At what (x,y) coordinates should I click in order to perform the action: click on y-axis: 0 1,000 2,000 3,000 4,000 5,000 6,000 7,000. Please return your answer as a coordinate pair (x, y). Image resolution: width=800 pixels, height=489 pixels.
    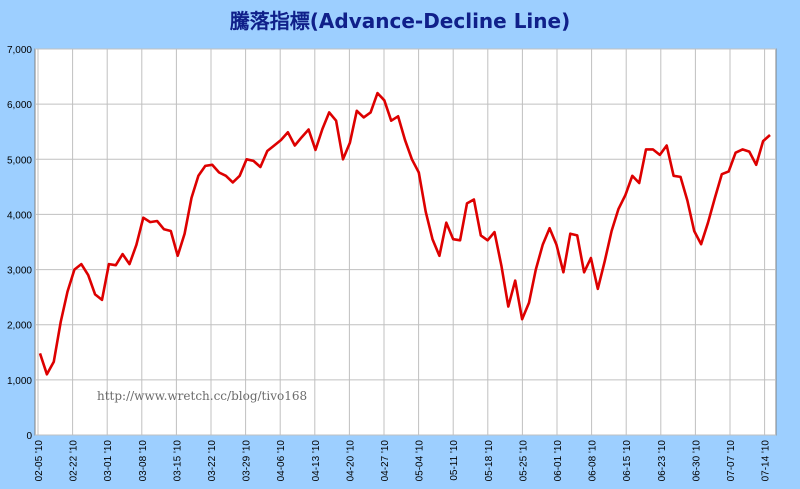
    Looking at the image, I should click on (19, 243).